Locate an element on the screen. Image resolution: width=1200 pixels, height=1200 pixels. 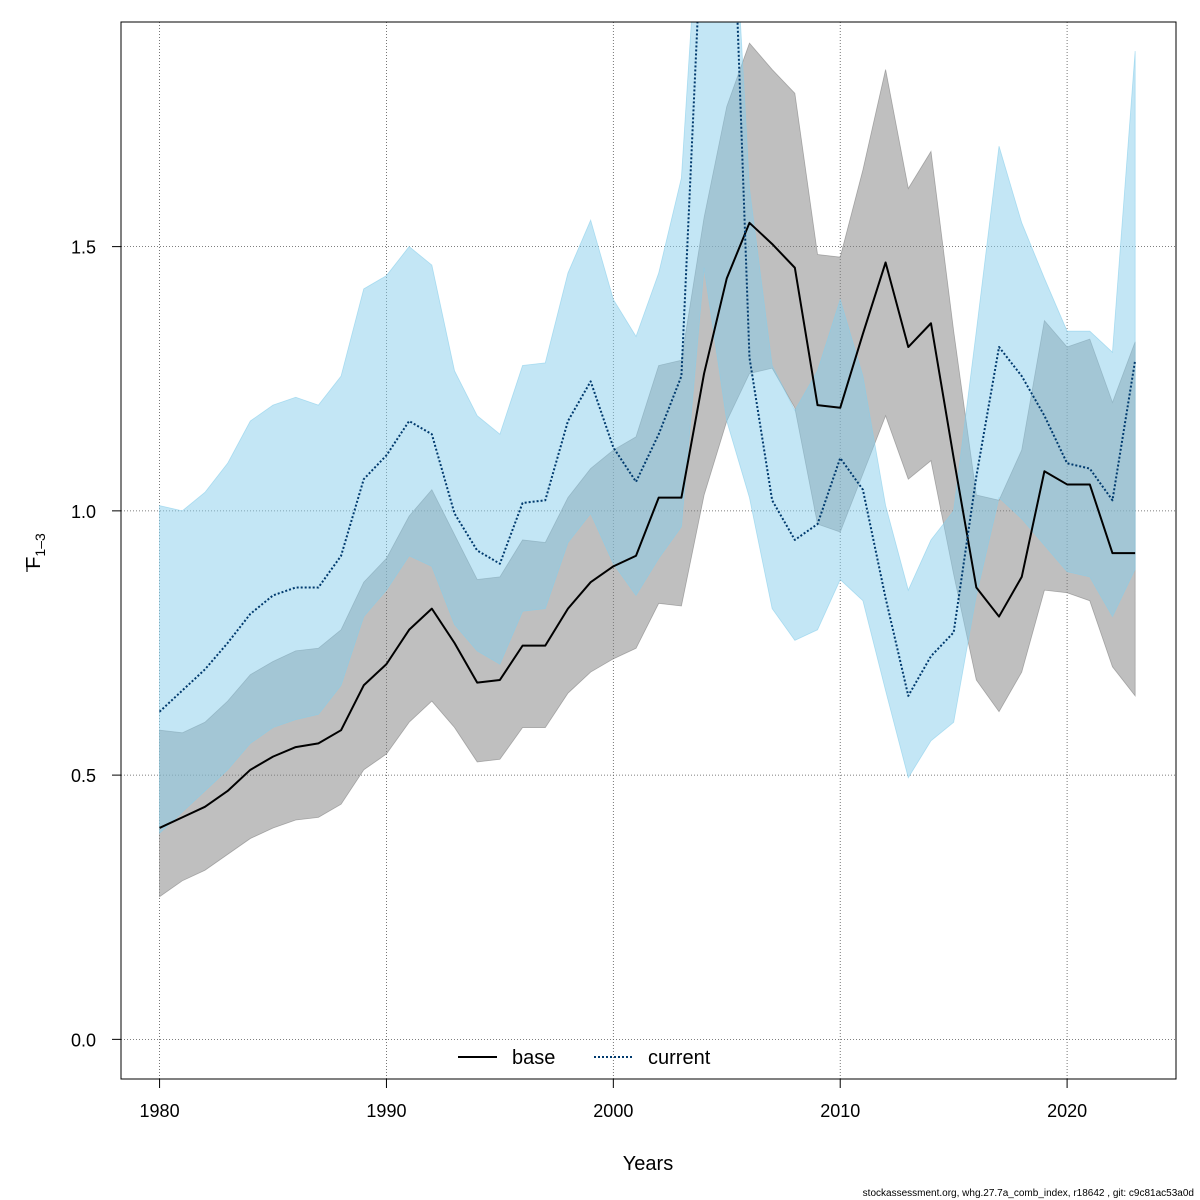
legend: base current is located at coordinates (584, 1058).